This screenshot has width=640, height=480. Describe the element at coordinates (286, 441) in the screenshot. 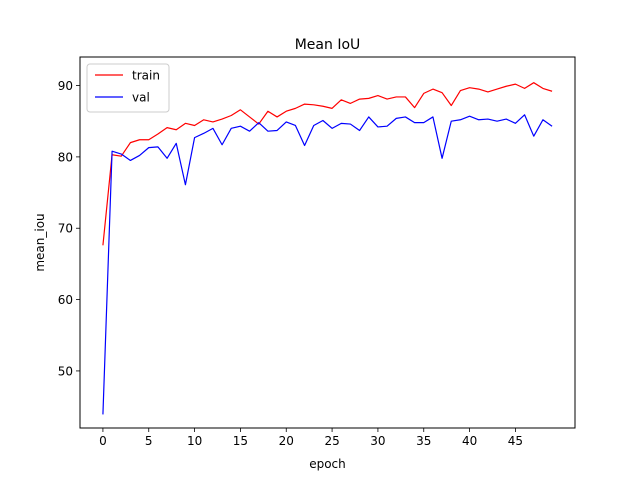

I see `x-tick-label: 20` at that location.